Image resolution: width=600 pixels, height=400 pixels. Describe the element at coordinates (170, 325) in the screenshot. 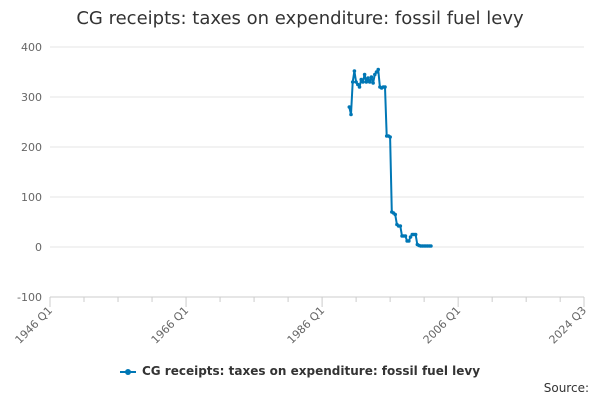

I see `x-tick-label: 1966 Q1` at that location.